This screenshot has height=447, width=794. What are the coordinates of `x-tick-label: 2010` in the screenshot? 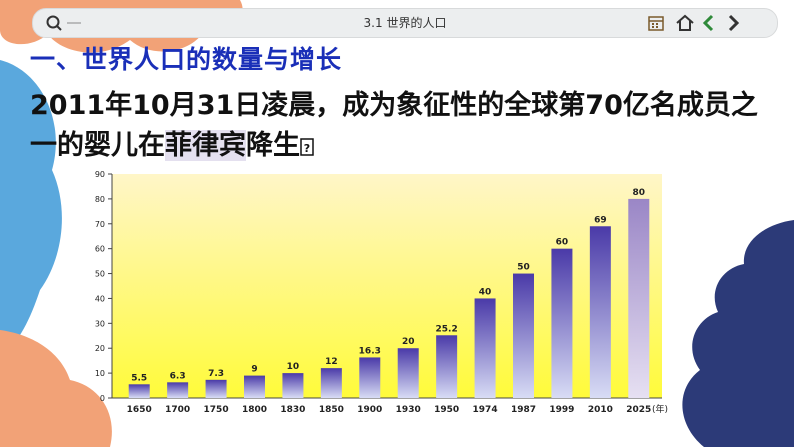 It's located at (600, 410).